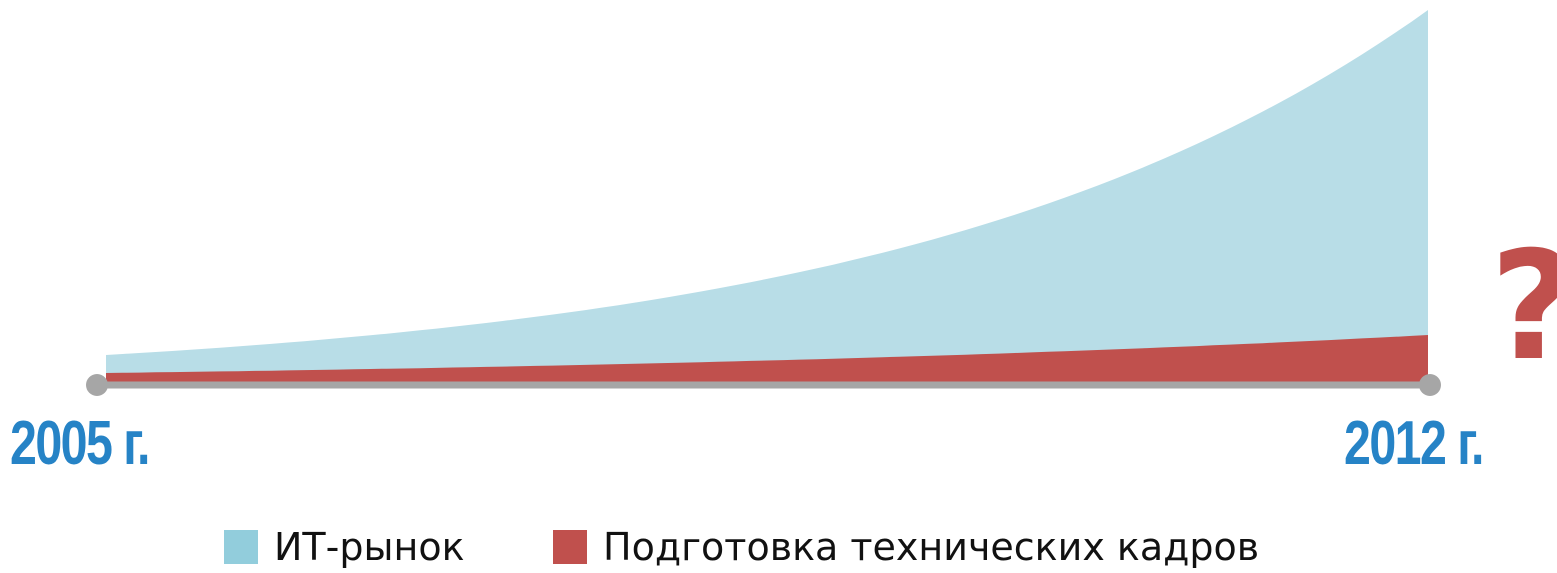 The width and height of the screenshot is (1557, 573). I want to click on year-start-label: 2005 г., so click(80, 443).